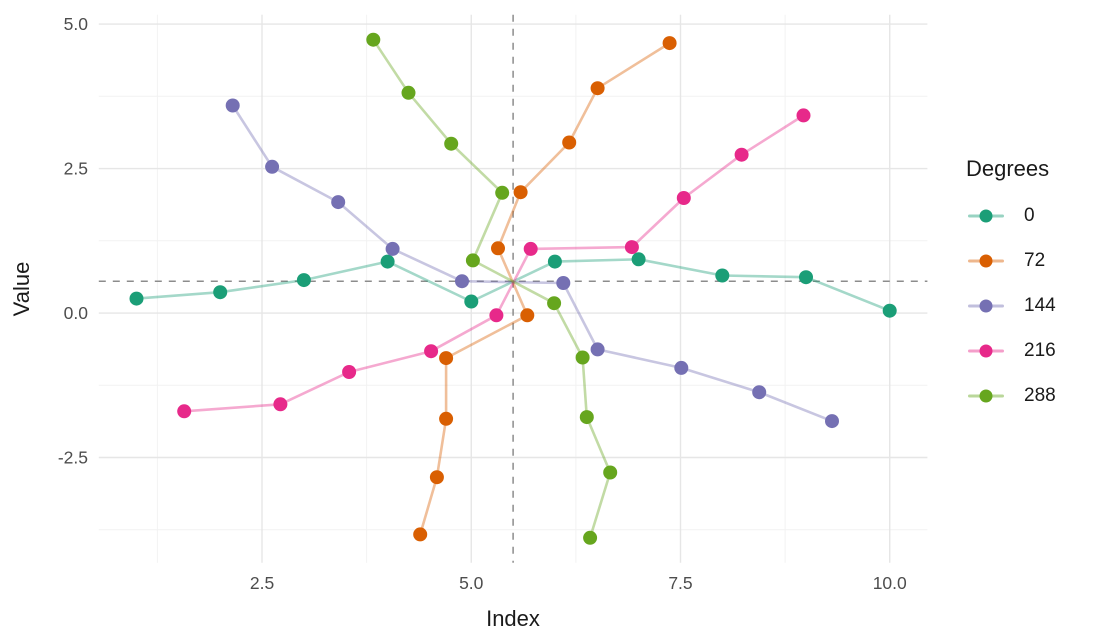 This screenshot has width=1104, height=644. What do you see at coordinates (21, 289) in the screenshot?
I see `y-axis-title: Value` at bounding box center [21, 289].